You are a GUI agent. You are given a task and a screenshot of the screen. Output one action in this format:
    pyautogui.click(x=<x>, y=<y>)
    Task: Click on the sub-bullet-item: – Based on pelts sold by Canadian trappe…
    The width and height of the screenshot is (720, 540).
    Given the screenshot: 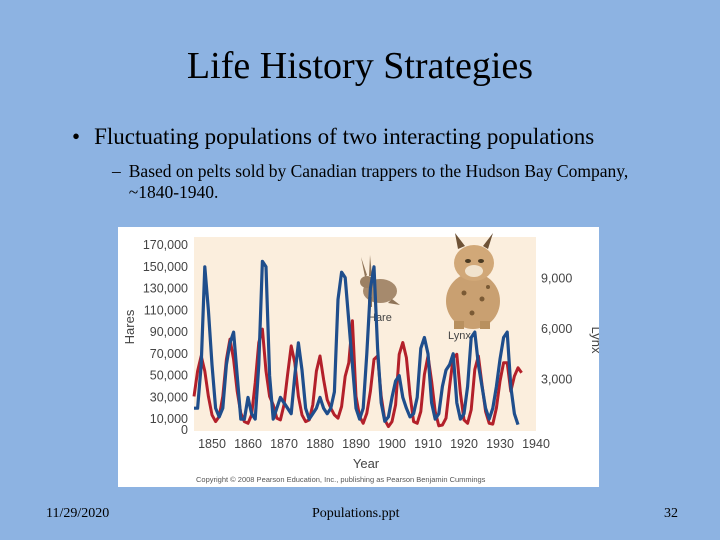 What is the action you would take?
    pyautogui.click(x=392, y=182)
    